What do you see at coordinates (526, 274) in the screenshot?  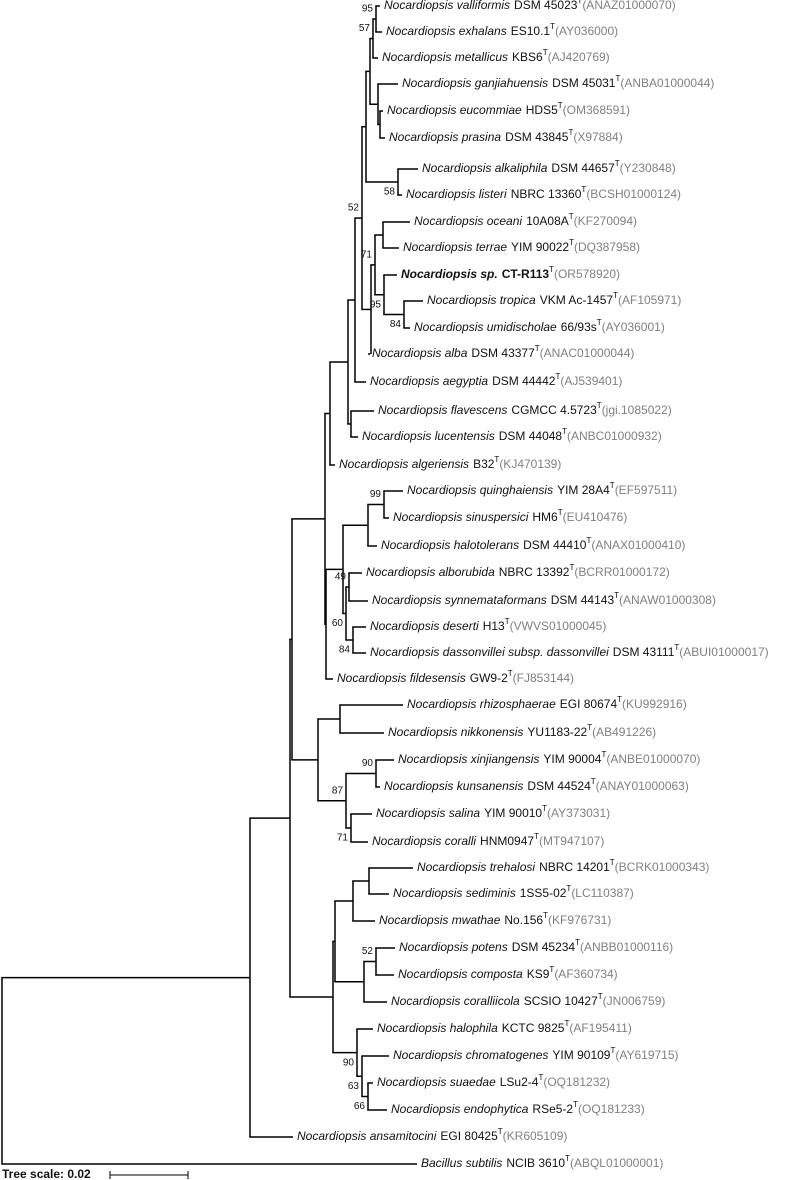 I see `strain: CT-R113` at bounding box center [526, 274].